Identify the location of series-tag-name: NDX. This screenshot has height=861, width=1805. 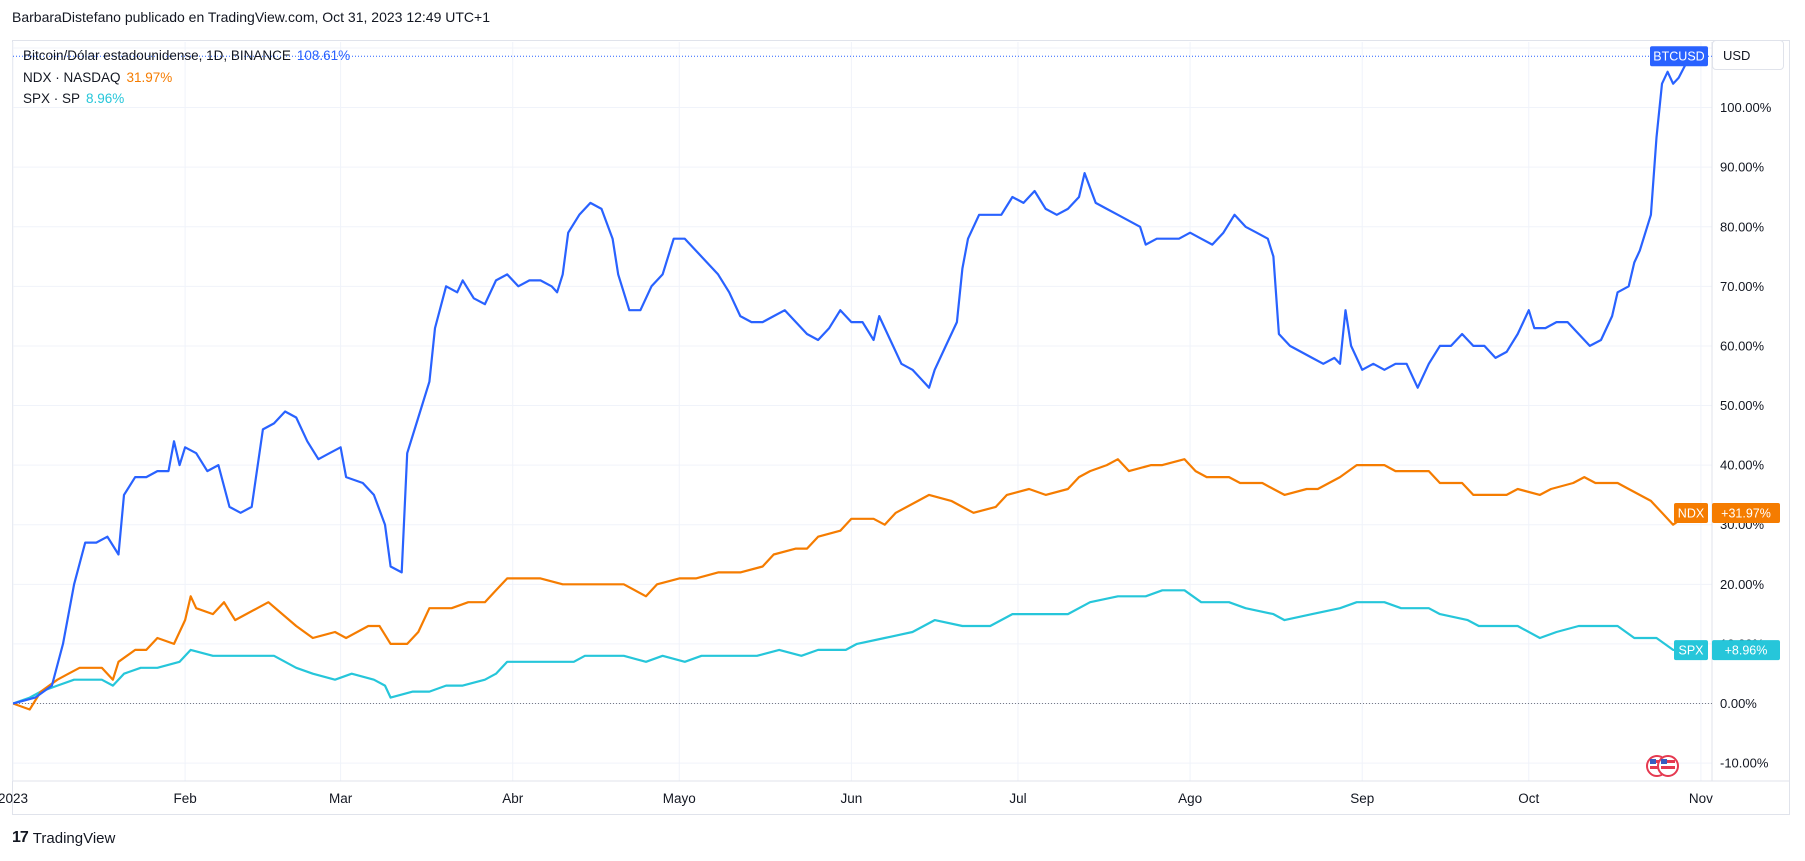
(1691, 513).